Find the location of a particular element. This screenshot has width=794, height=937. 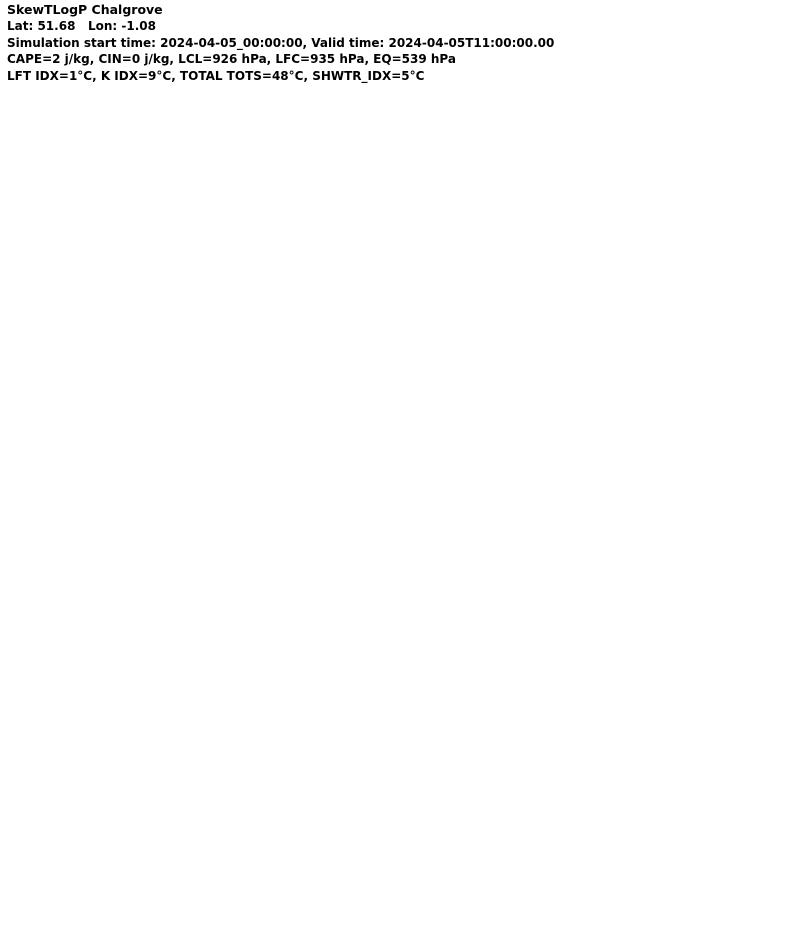

location-line: Lat: 51.68 Lon: -1.08 is located at coordinates (81, 26).